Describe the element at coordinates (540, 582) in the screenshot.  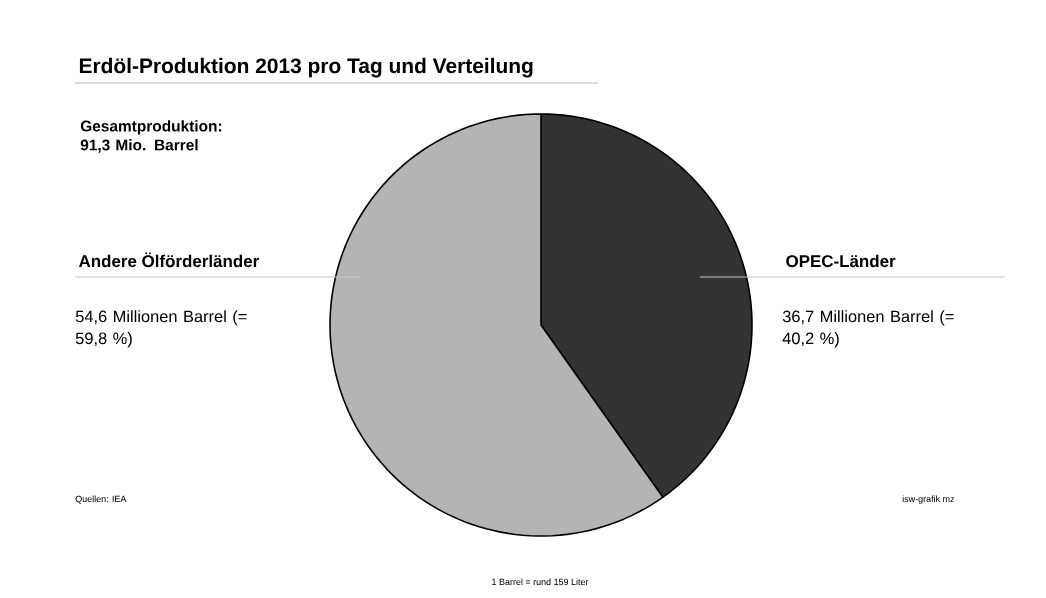
I see `text: 1 Barrel = rund 159 Liter` at that location.